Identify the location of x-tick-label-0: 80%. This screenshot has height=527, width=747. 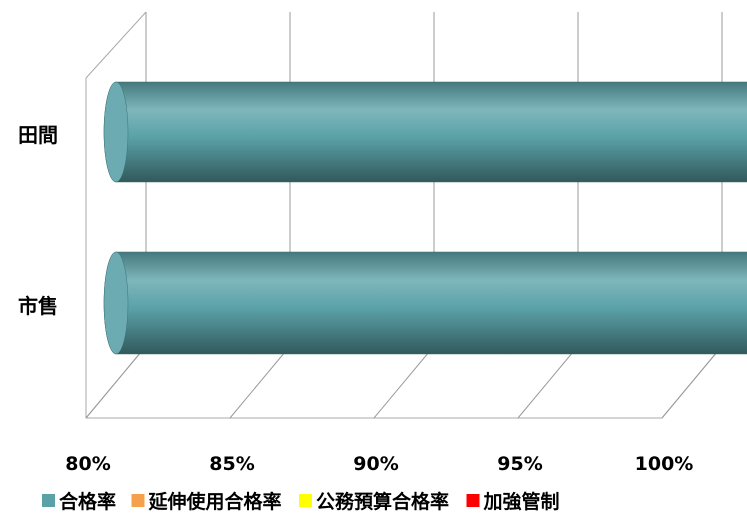
(87, 464).